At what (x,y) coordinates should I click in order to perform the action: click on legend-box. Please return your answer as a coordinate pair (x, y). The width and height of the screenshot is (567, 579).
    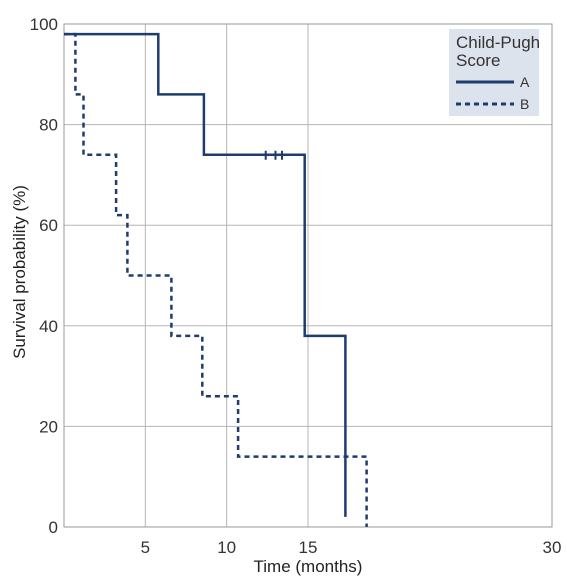
    Looking at the image, I should click on (494, 72).